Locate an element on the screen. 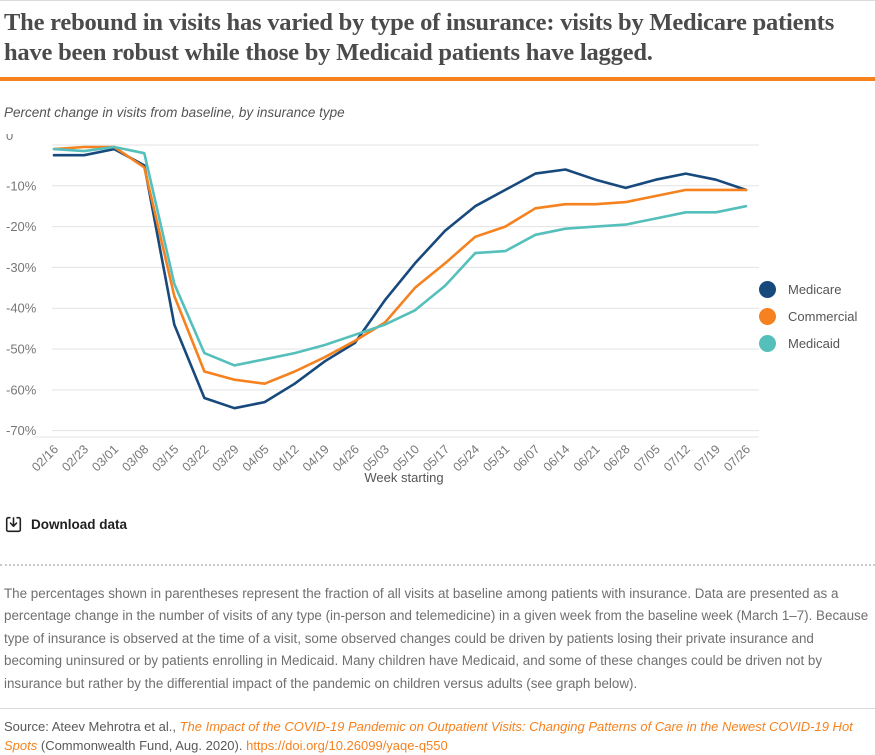 The width and height of the screenshot is (875, 755). x-tick-label: 04/19 is located at coordinates (316, 458).